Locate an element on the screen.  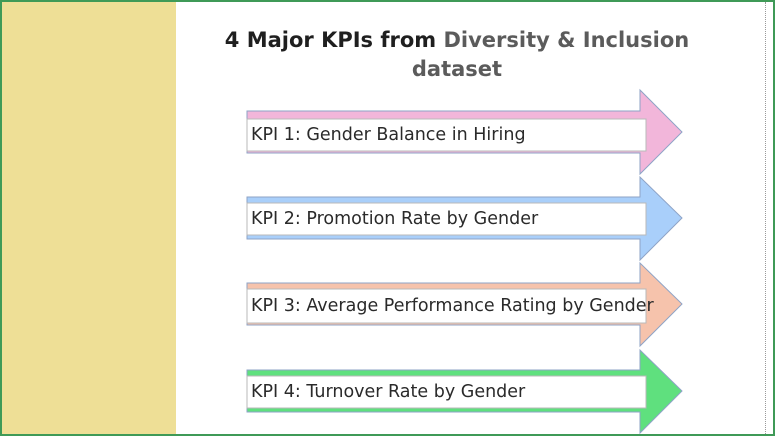
kpi-label-1: KPI 1: Gender Balance in Hiring is located at coordinates (388, 135).